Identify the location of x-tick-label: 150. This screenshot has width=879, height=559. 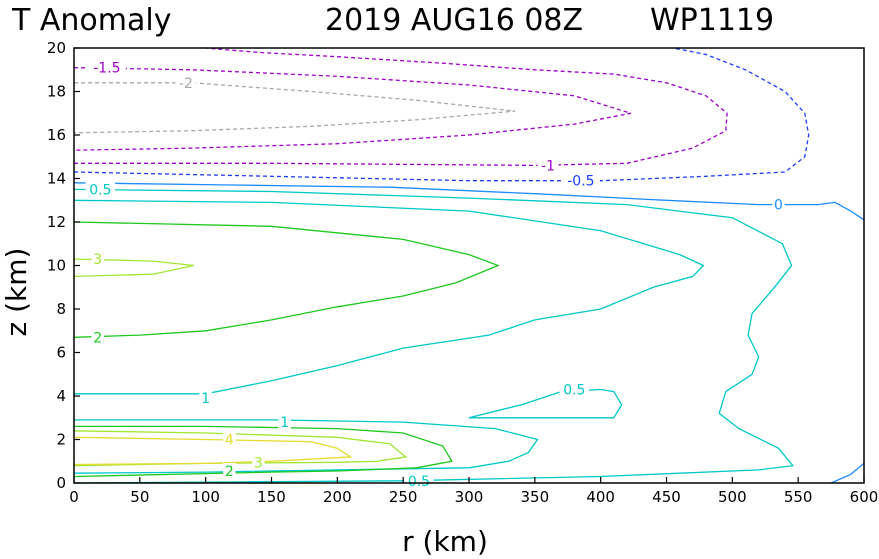
(271, 497).